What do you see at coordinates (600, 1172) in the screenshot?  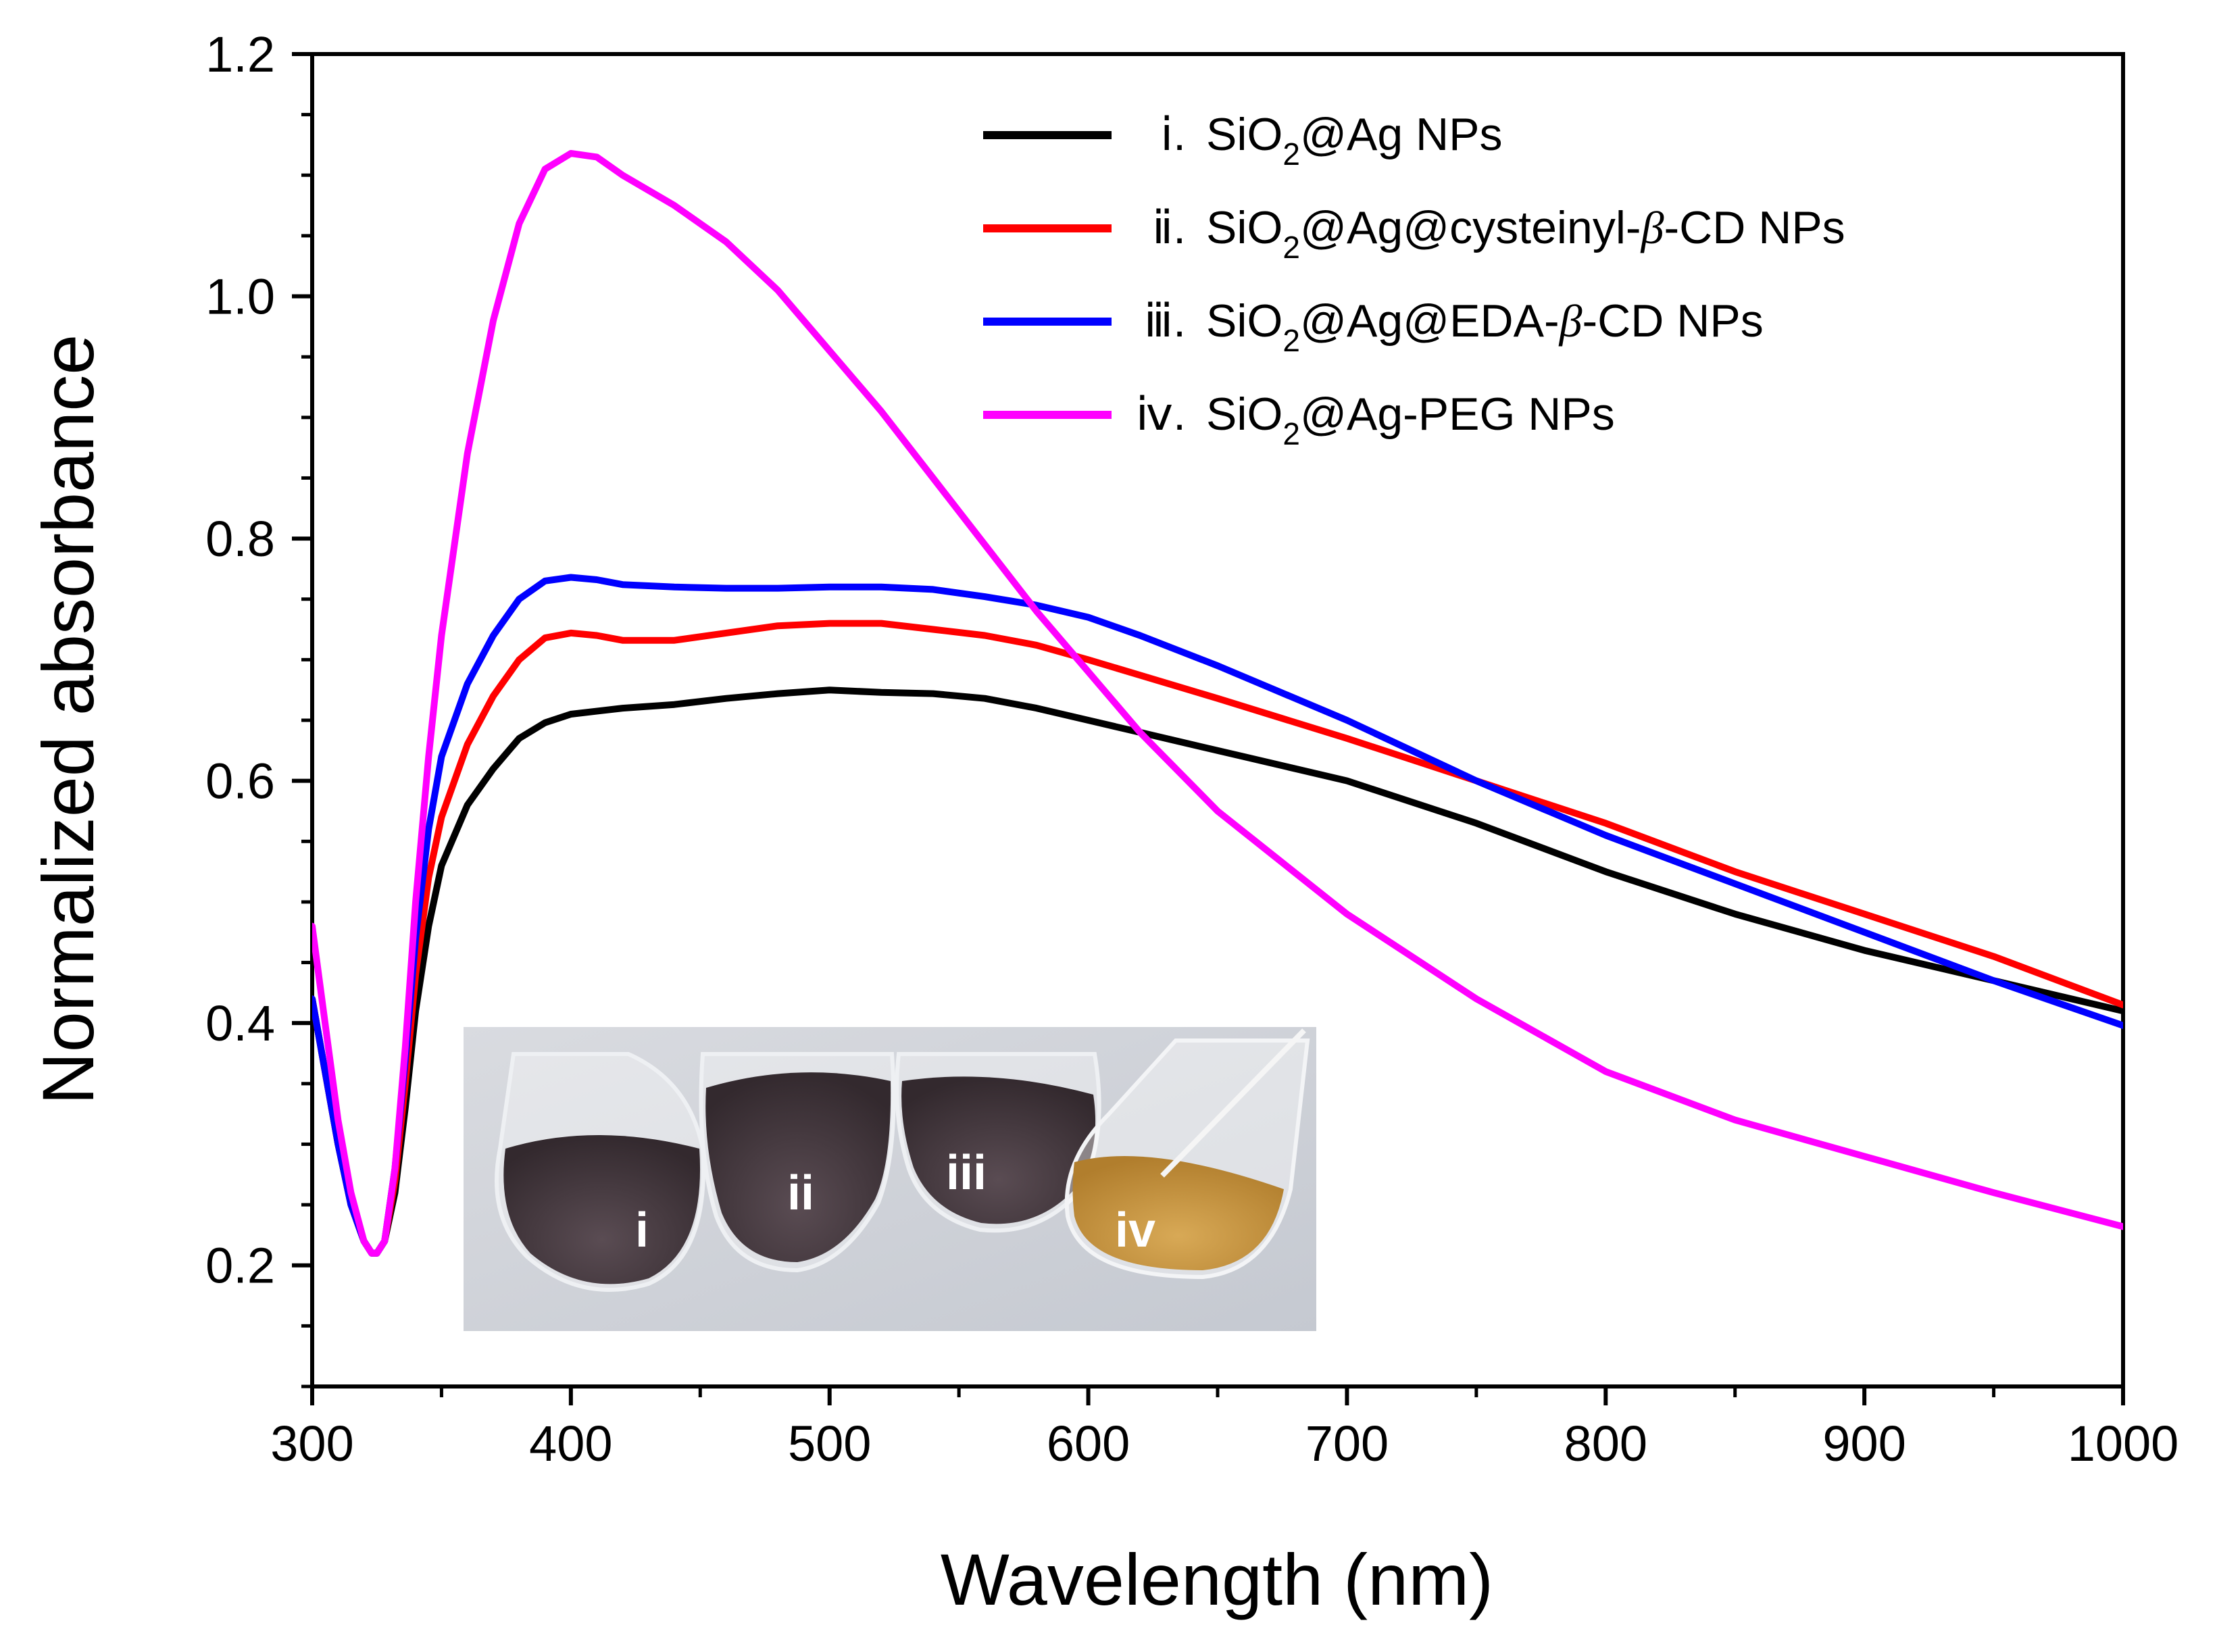 I see `tube-i` at bounding box center [600, 1172].